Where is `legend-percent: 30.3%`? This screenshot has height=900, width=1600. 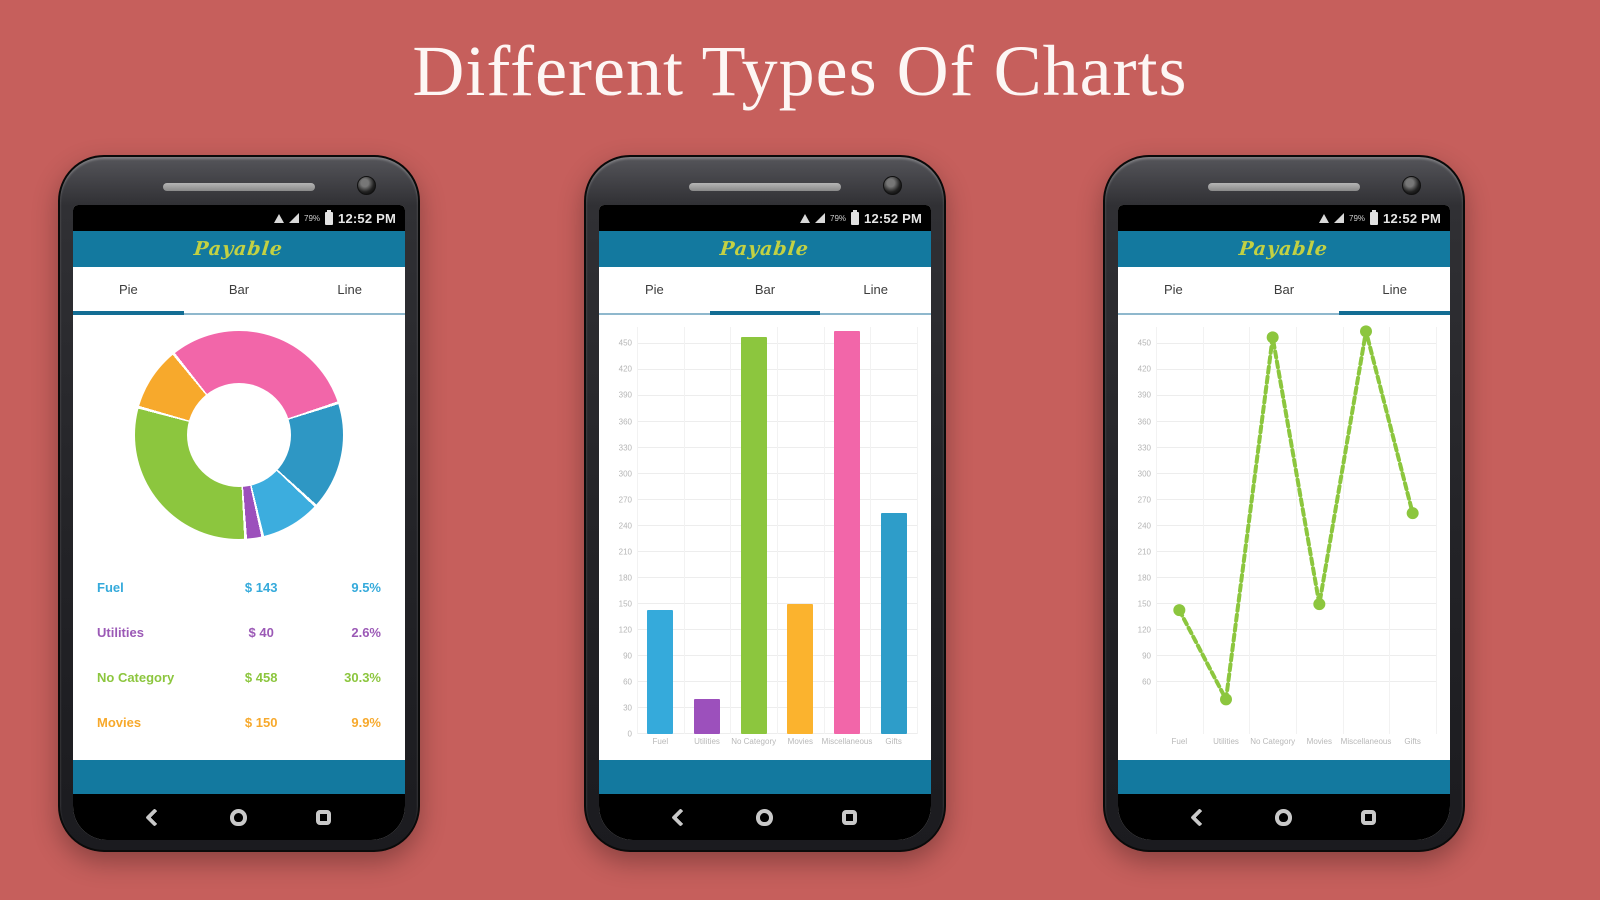
legend-percent: 30.3% is located at coordinates (362, 677).